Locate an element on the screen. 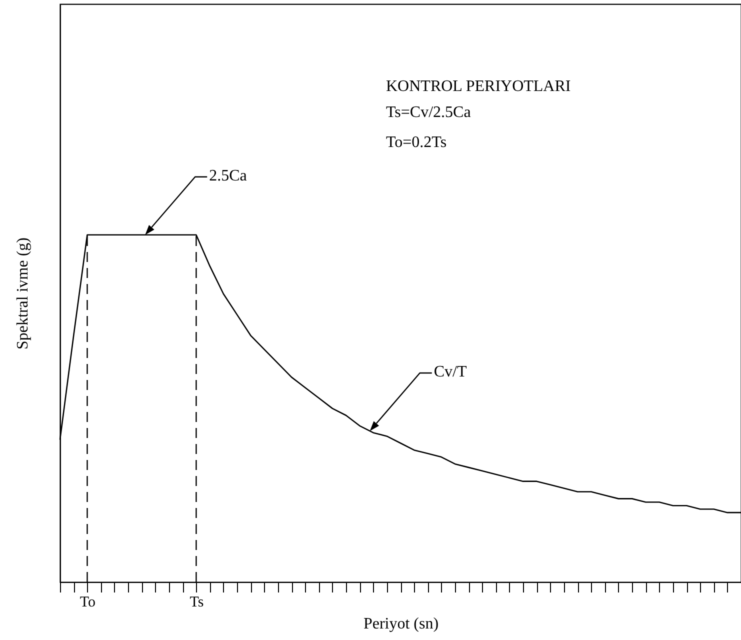 Image resolution: width=741 pixels, height=640 pixels. y-axis-title: Spektral ivme (g) is located at coordinates (23, 294).